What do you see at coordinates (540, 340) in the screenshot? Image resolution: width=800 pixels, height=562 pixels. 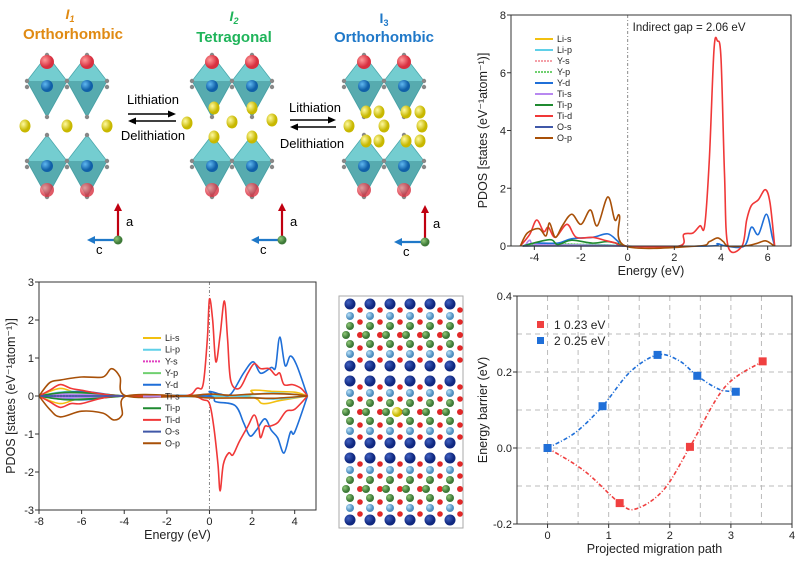 I see `legend-marker` at bounding box center [540, 340].